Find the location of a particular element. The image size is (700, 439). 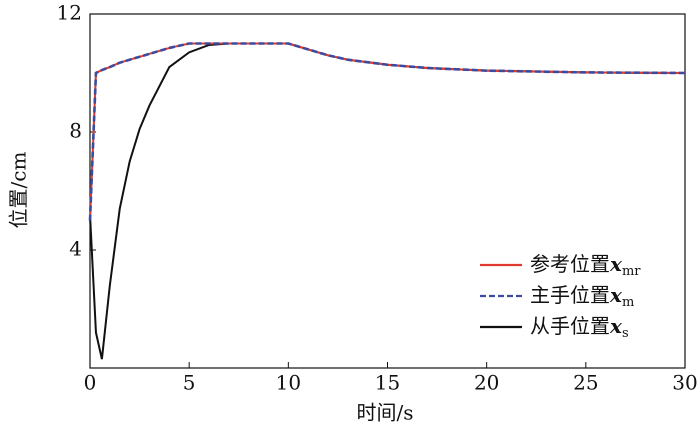

legend-subscript: m is located at coordinates (628, 302).